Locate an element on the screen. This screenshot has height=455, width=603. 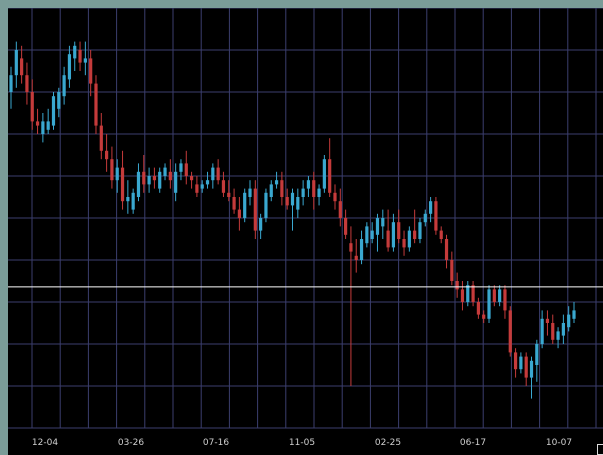
x-tick-label: 02-25 is located at coordinates (388, 443).